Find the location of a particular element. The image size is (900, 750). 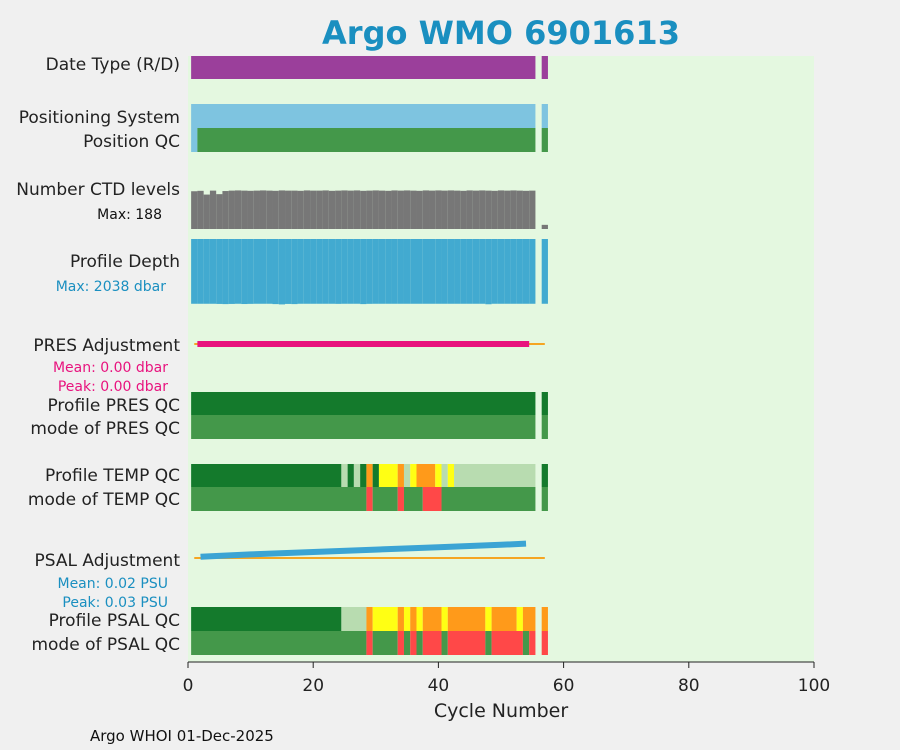

row-label-mode-temp-qc: mode of TEMP QC is located at coordinates (104, 500).